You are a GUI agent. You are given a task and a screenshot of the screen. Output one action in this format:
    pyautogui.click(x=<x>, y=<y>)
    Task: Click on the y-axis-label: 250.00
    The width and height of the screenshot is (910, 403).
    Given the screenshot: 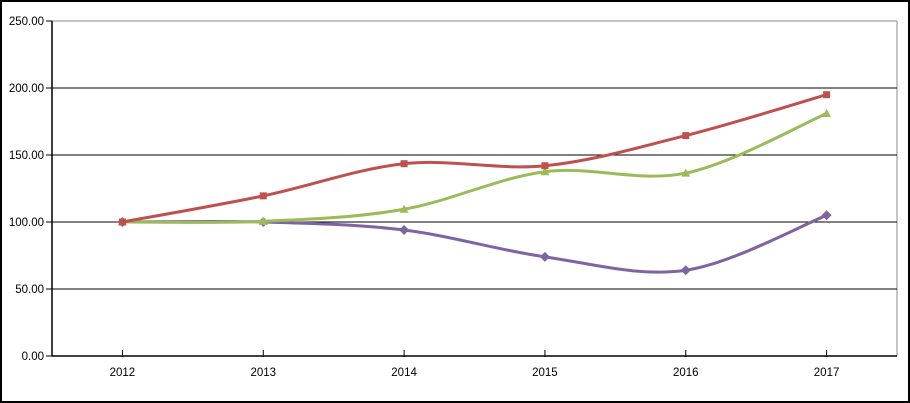 What is the action you would take?
    pyautogui.click(x=26, y=22)
    